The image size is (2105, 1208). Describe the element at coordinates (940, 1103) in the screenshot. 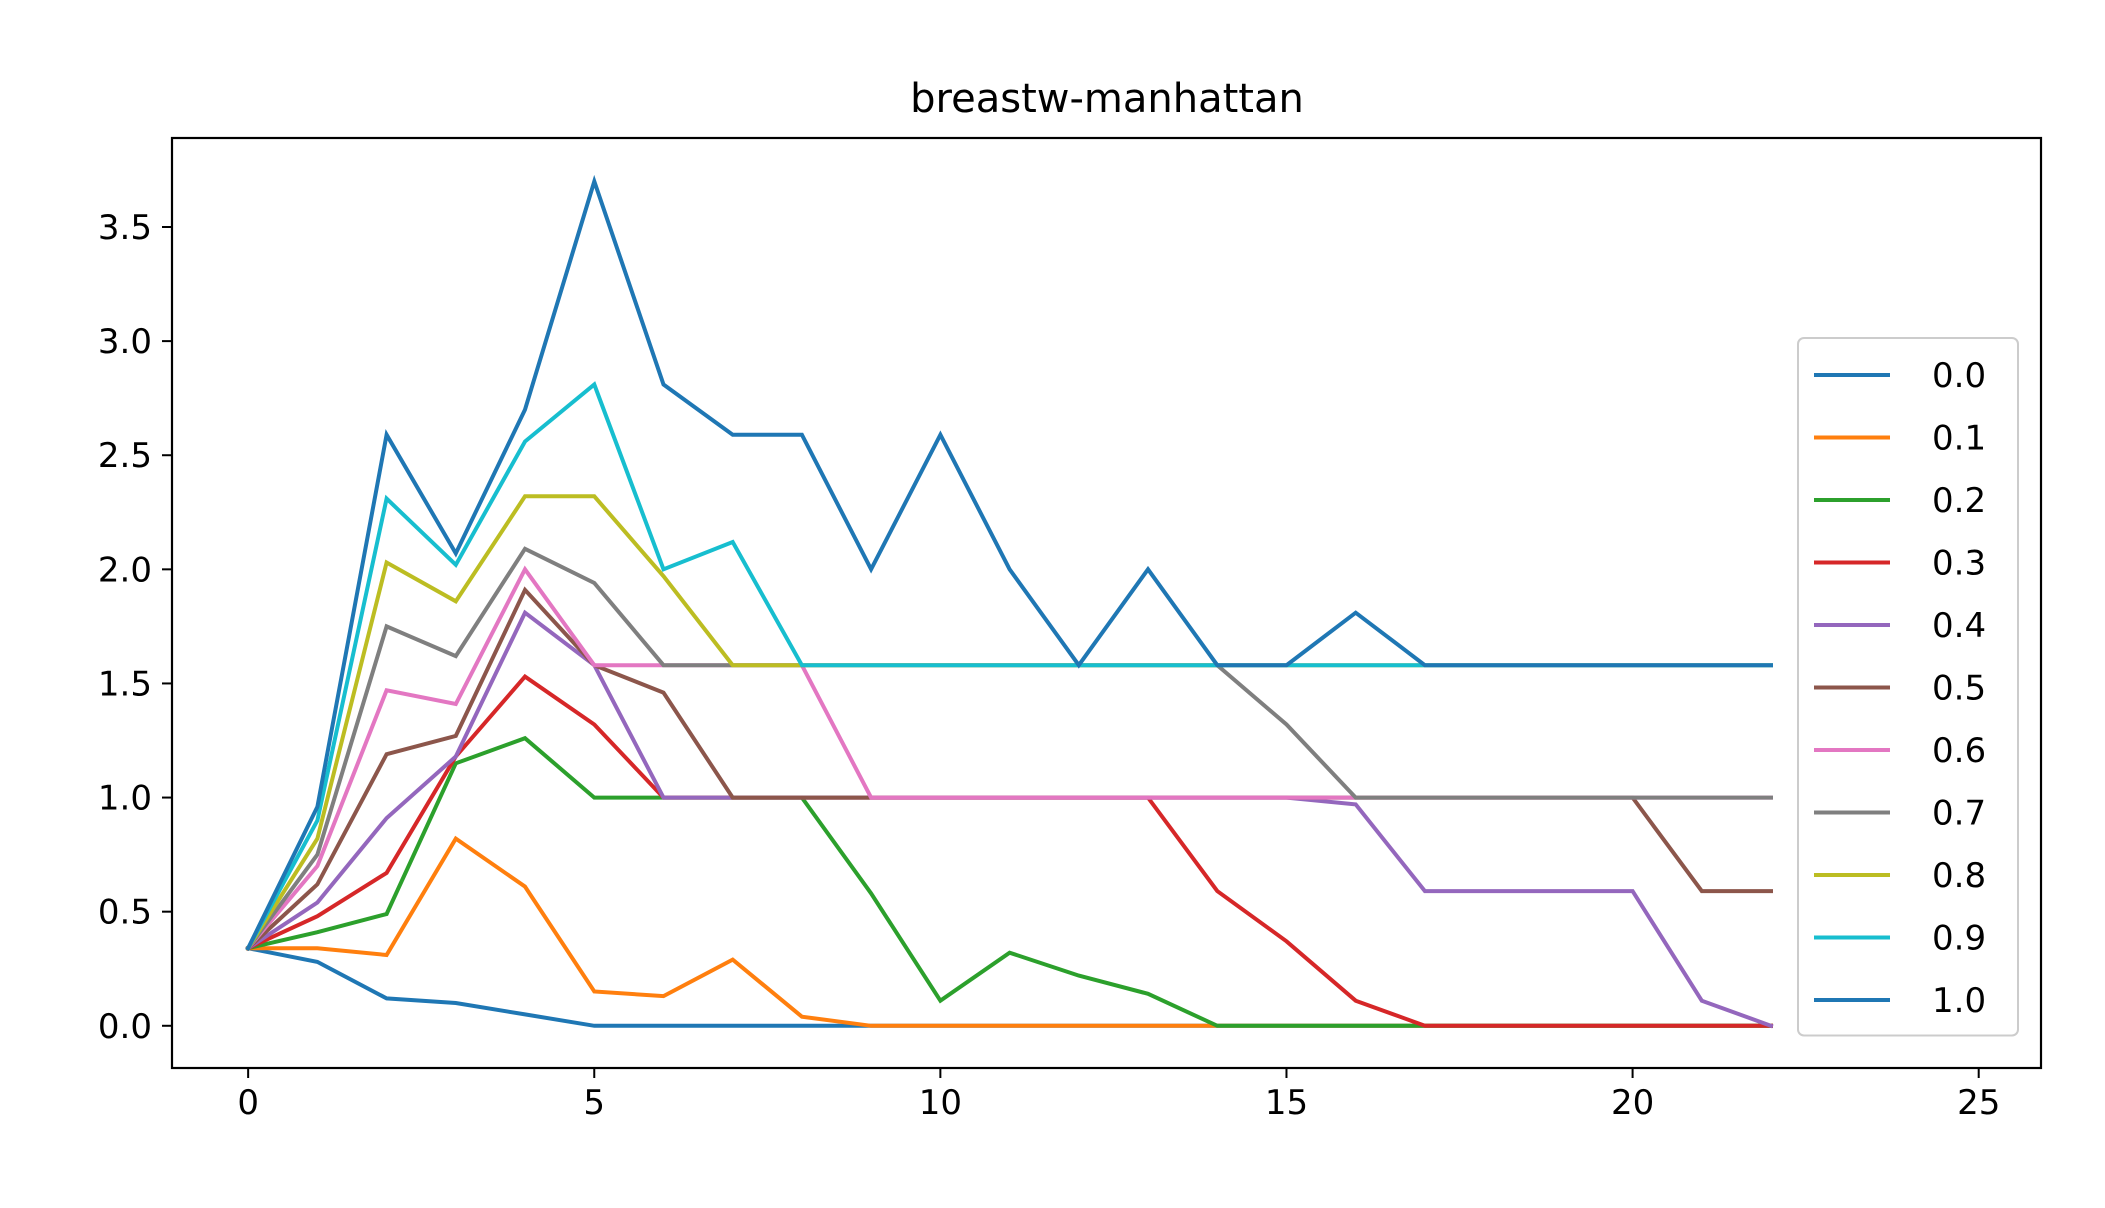

I see `x-tick-label: 10` at that location.